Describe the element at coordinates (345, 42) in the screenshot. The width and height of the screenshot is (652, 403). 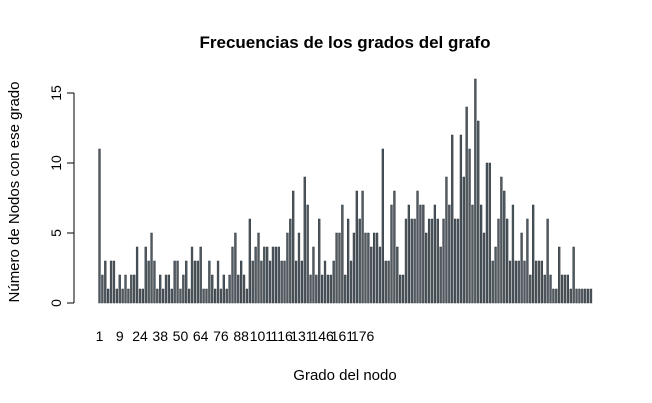
I see `chart-title: Frecuencias de los grados del grafo` at that location.